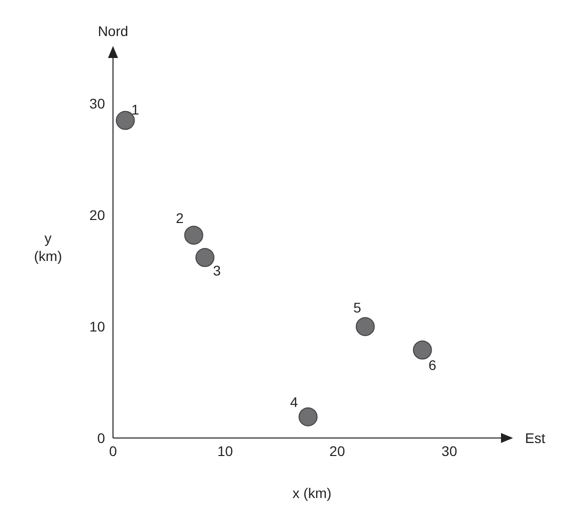 This screenshot has height=518, width=579. What do you see at coordinates (294, 402) in the screenshot?
I see `annotation: 4` at bounding box center [294, 402].